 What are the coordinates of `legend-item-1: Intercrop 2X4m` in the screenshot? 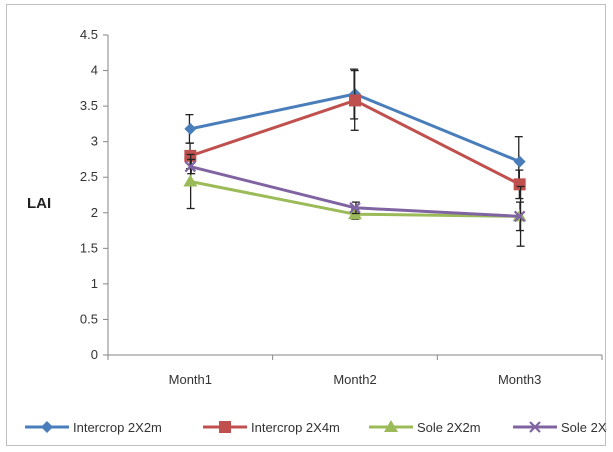 It's located at (271, 427).